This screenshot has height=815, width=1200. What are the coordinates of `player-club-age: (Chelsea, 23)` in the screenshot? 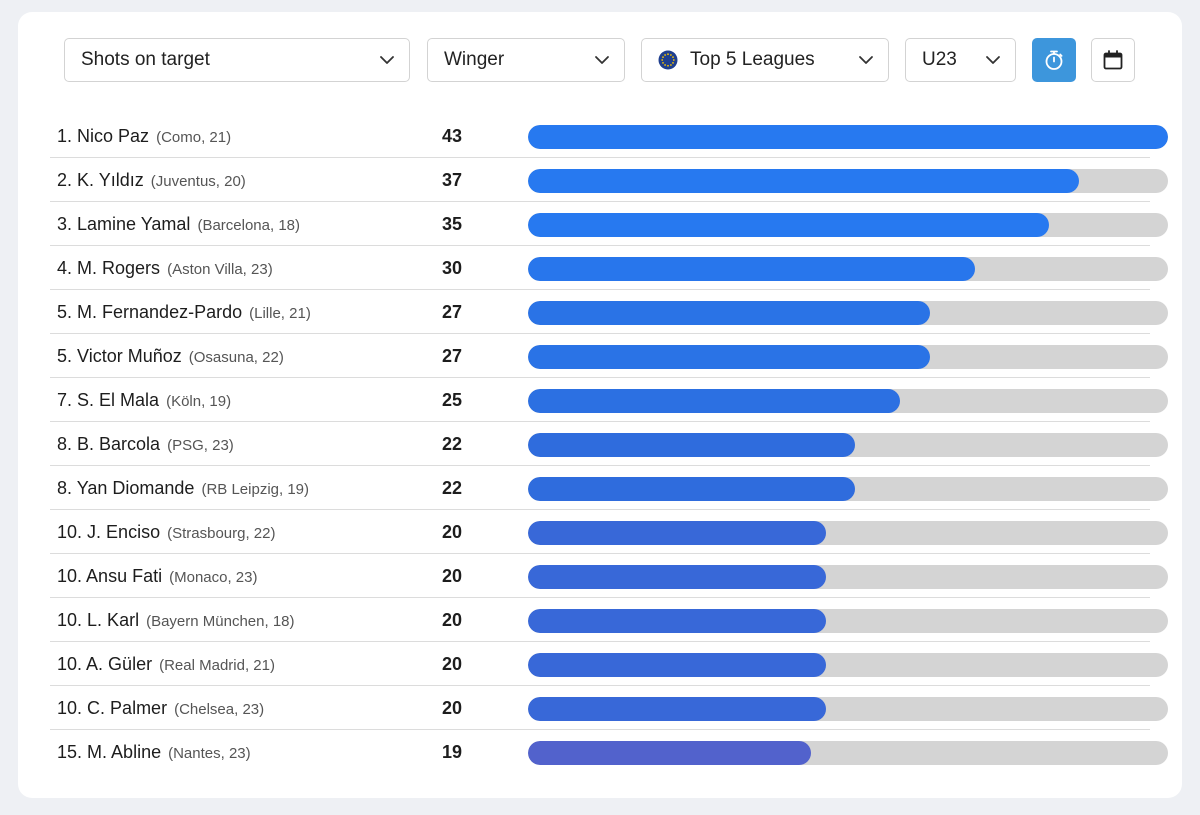 It's located at (219, 709).